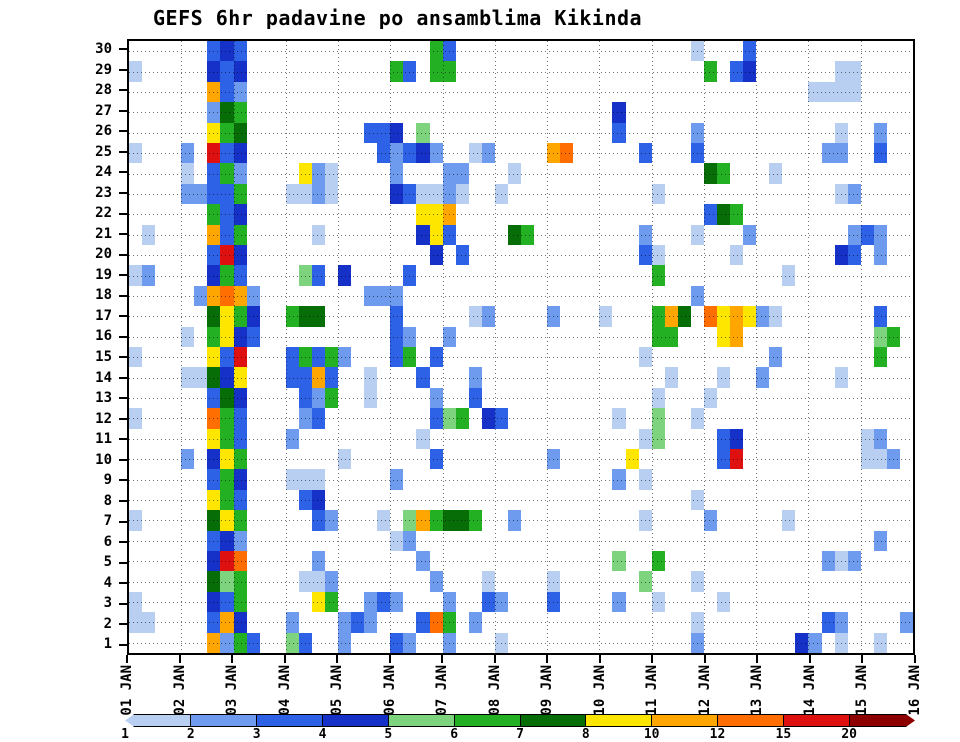  Describe the element at coordinates (783, 734) in the screenshot. I see `colorbar-label: 15` at that location.